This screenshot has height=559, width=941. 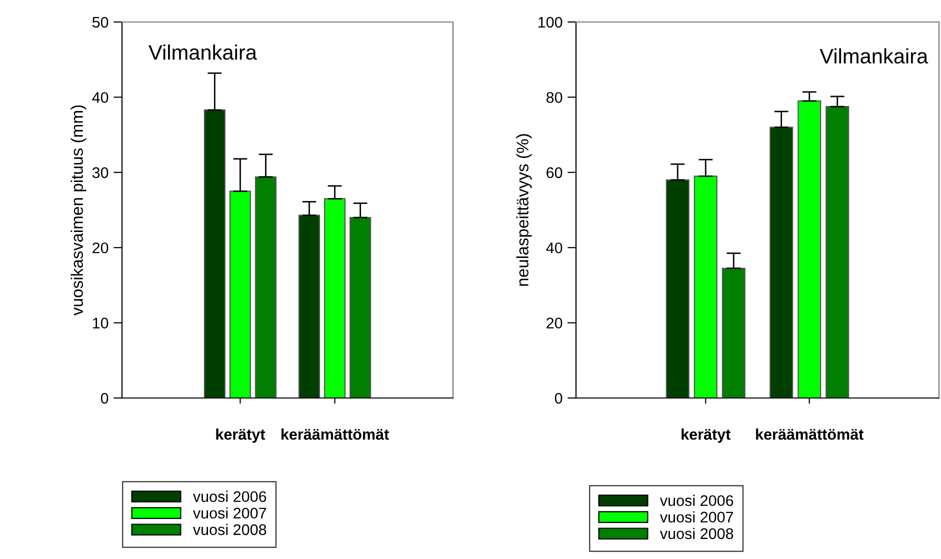 What do you see at coordinates (78, 210) in the screenshot?
I see `y-axis-title: vuosikasvaimen pituus (mm)` at bounding box center [78, 210].